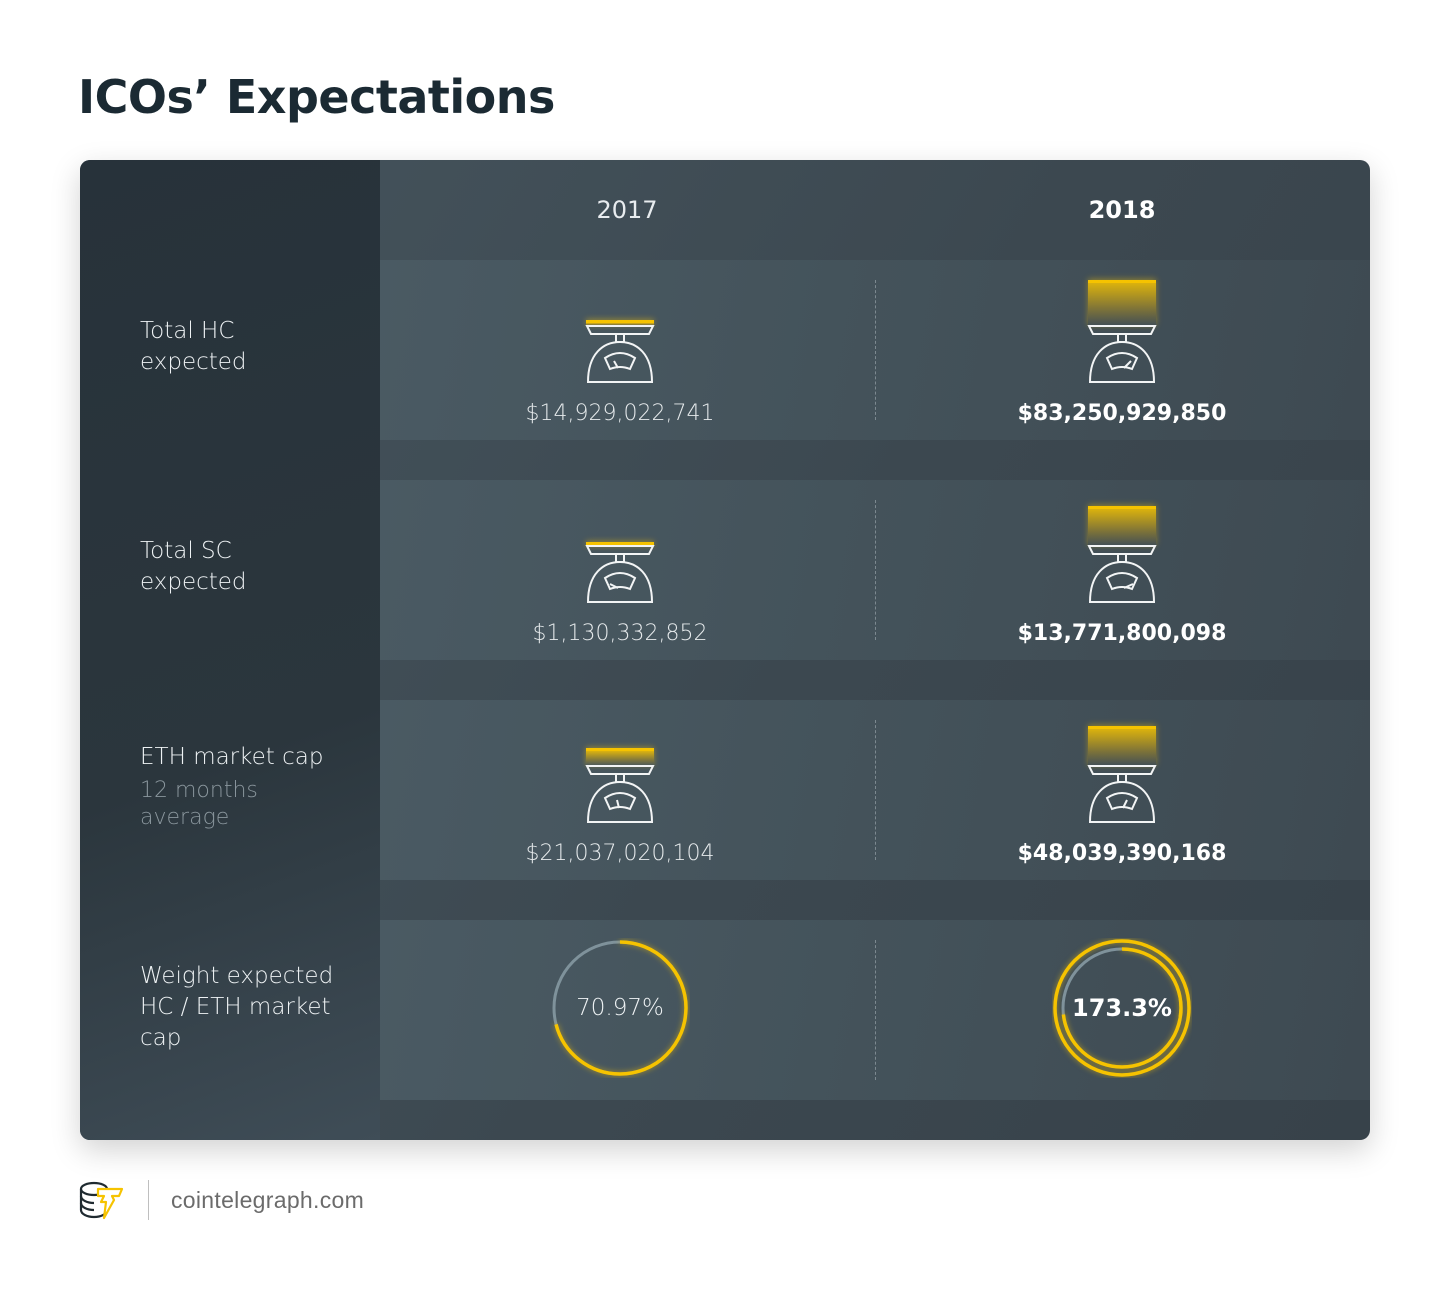  Describe the element at coordinates (193, 567) in the screenshot. I see `row-label-total-sc: Total SC expected` at that location.